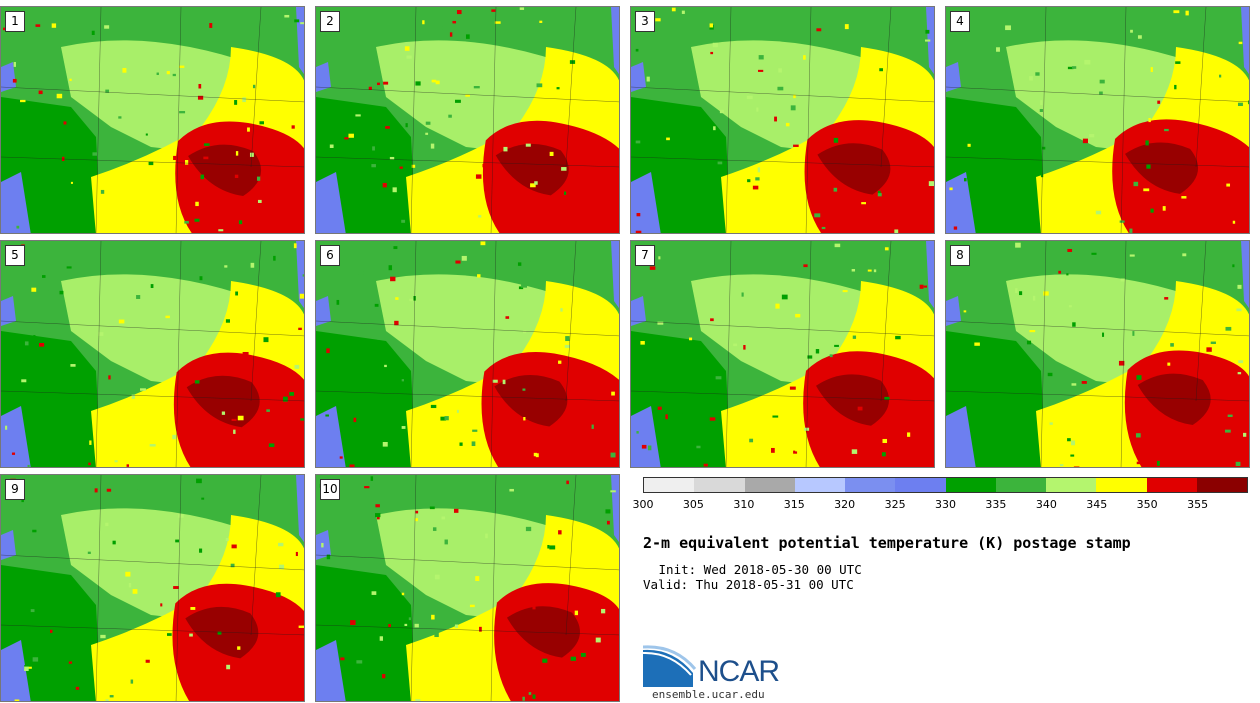 This screenshot has width=1260, height=703. What do you see at coordinates (467, 588) in the screenshot?
I see `map-field` at bounding box center [467, 588].